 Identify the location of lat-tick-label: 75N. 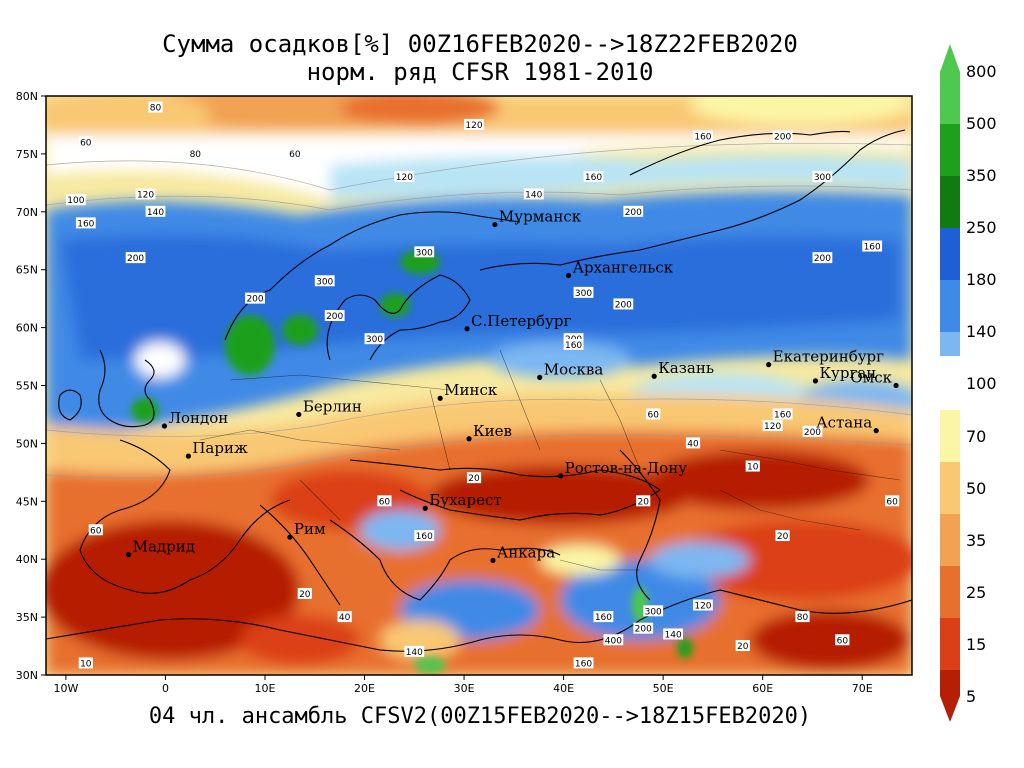
(27, 154).